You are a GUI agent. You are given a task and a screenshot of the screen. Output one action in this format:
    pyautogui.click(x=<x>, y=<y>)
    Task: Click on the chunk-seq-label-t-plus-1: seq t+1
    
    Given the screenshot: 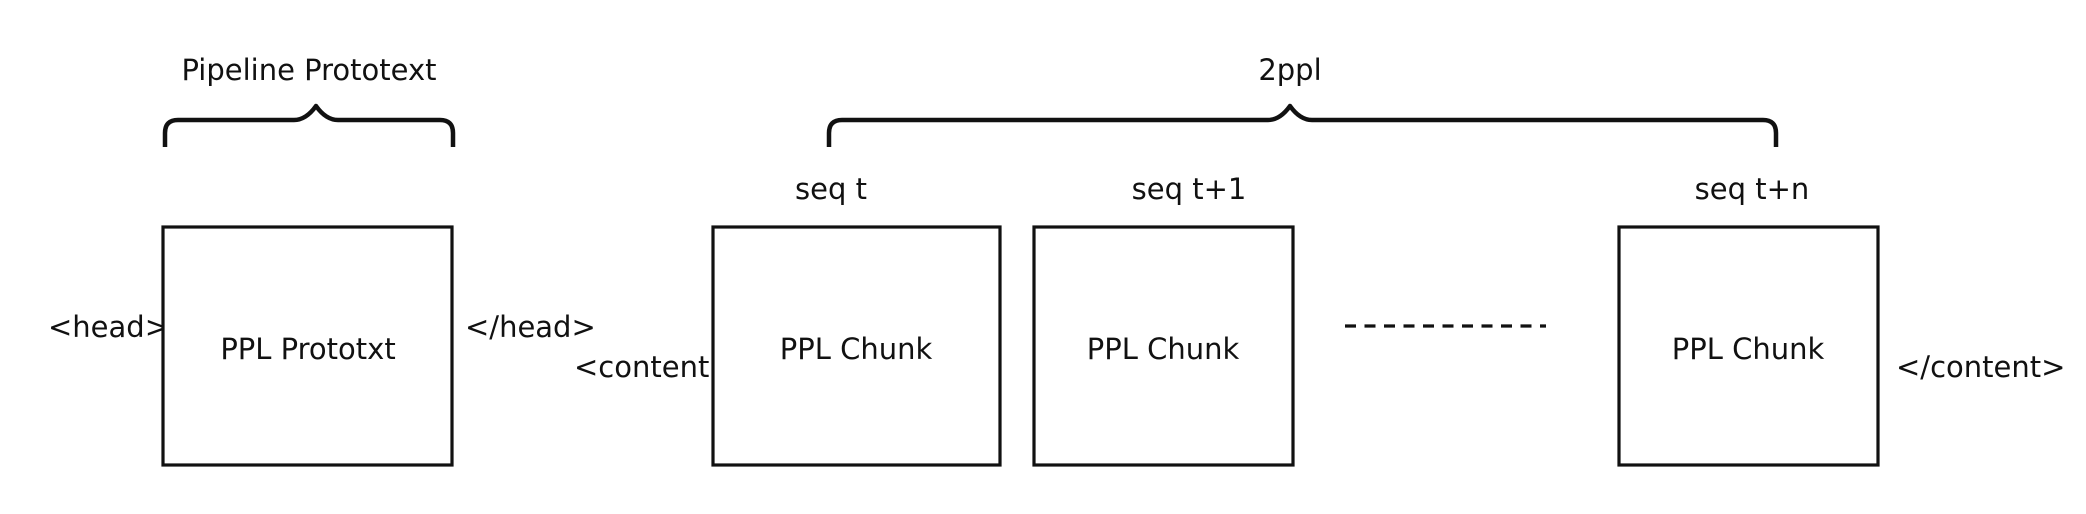 What is the action you would take?
    pyautogui.click(x=1189, y=189)
    